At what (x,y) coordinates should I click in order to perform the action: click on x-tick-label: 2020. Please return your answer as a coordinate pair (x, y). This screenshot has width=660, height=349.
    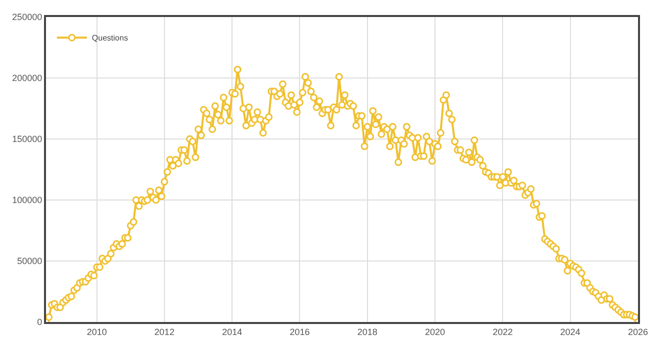
    Looking at the image, I should click on (435, 331).